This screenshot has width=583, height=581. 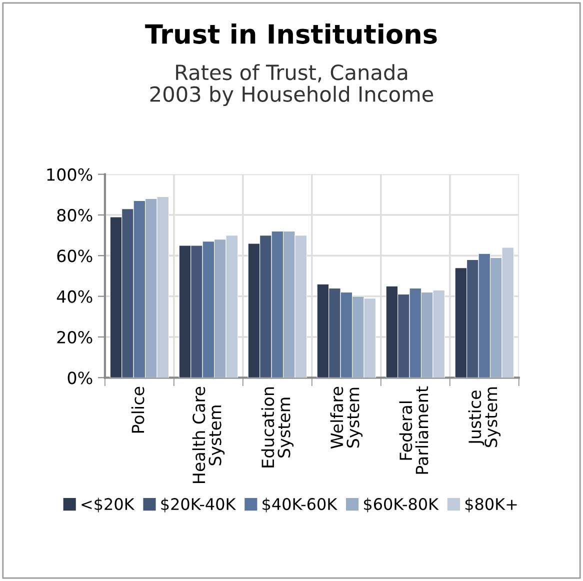 I want to click on y-tick-label: 60%, so click(x=74, y=256).